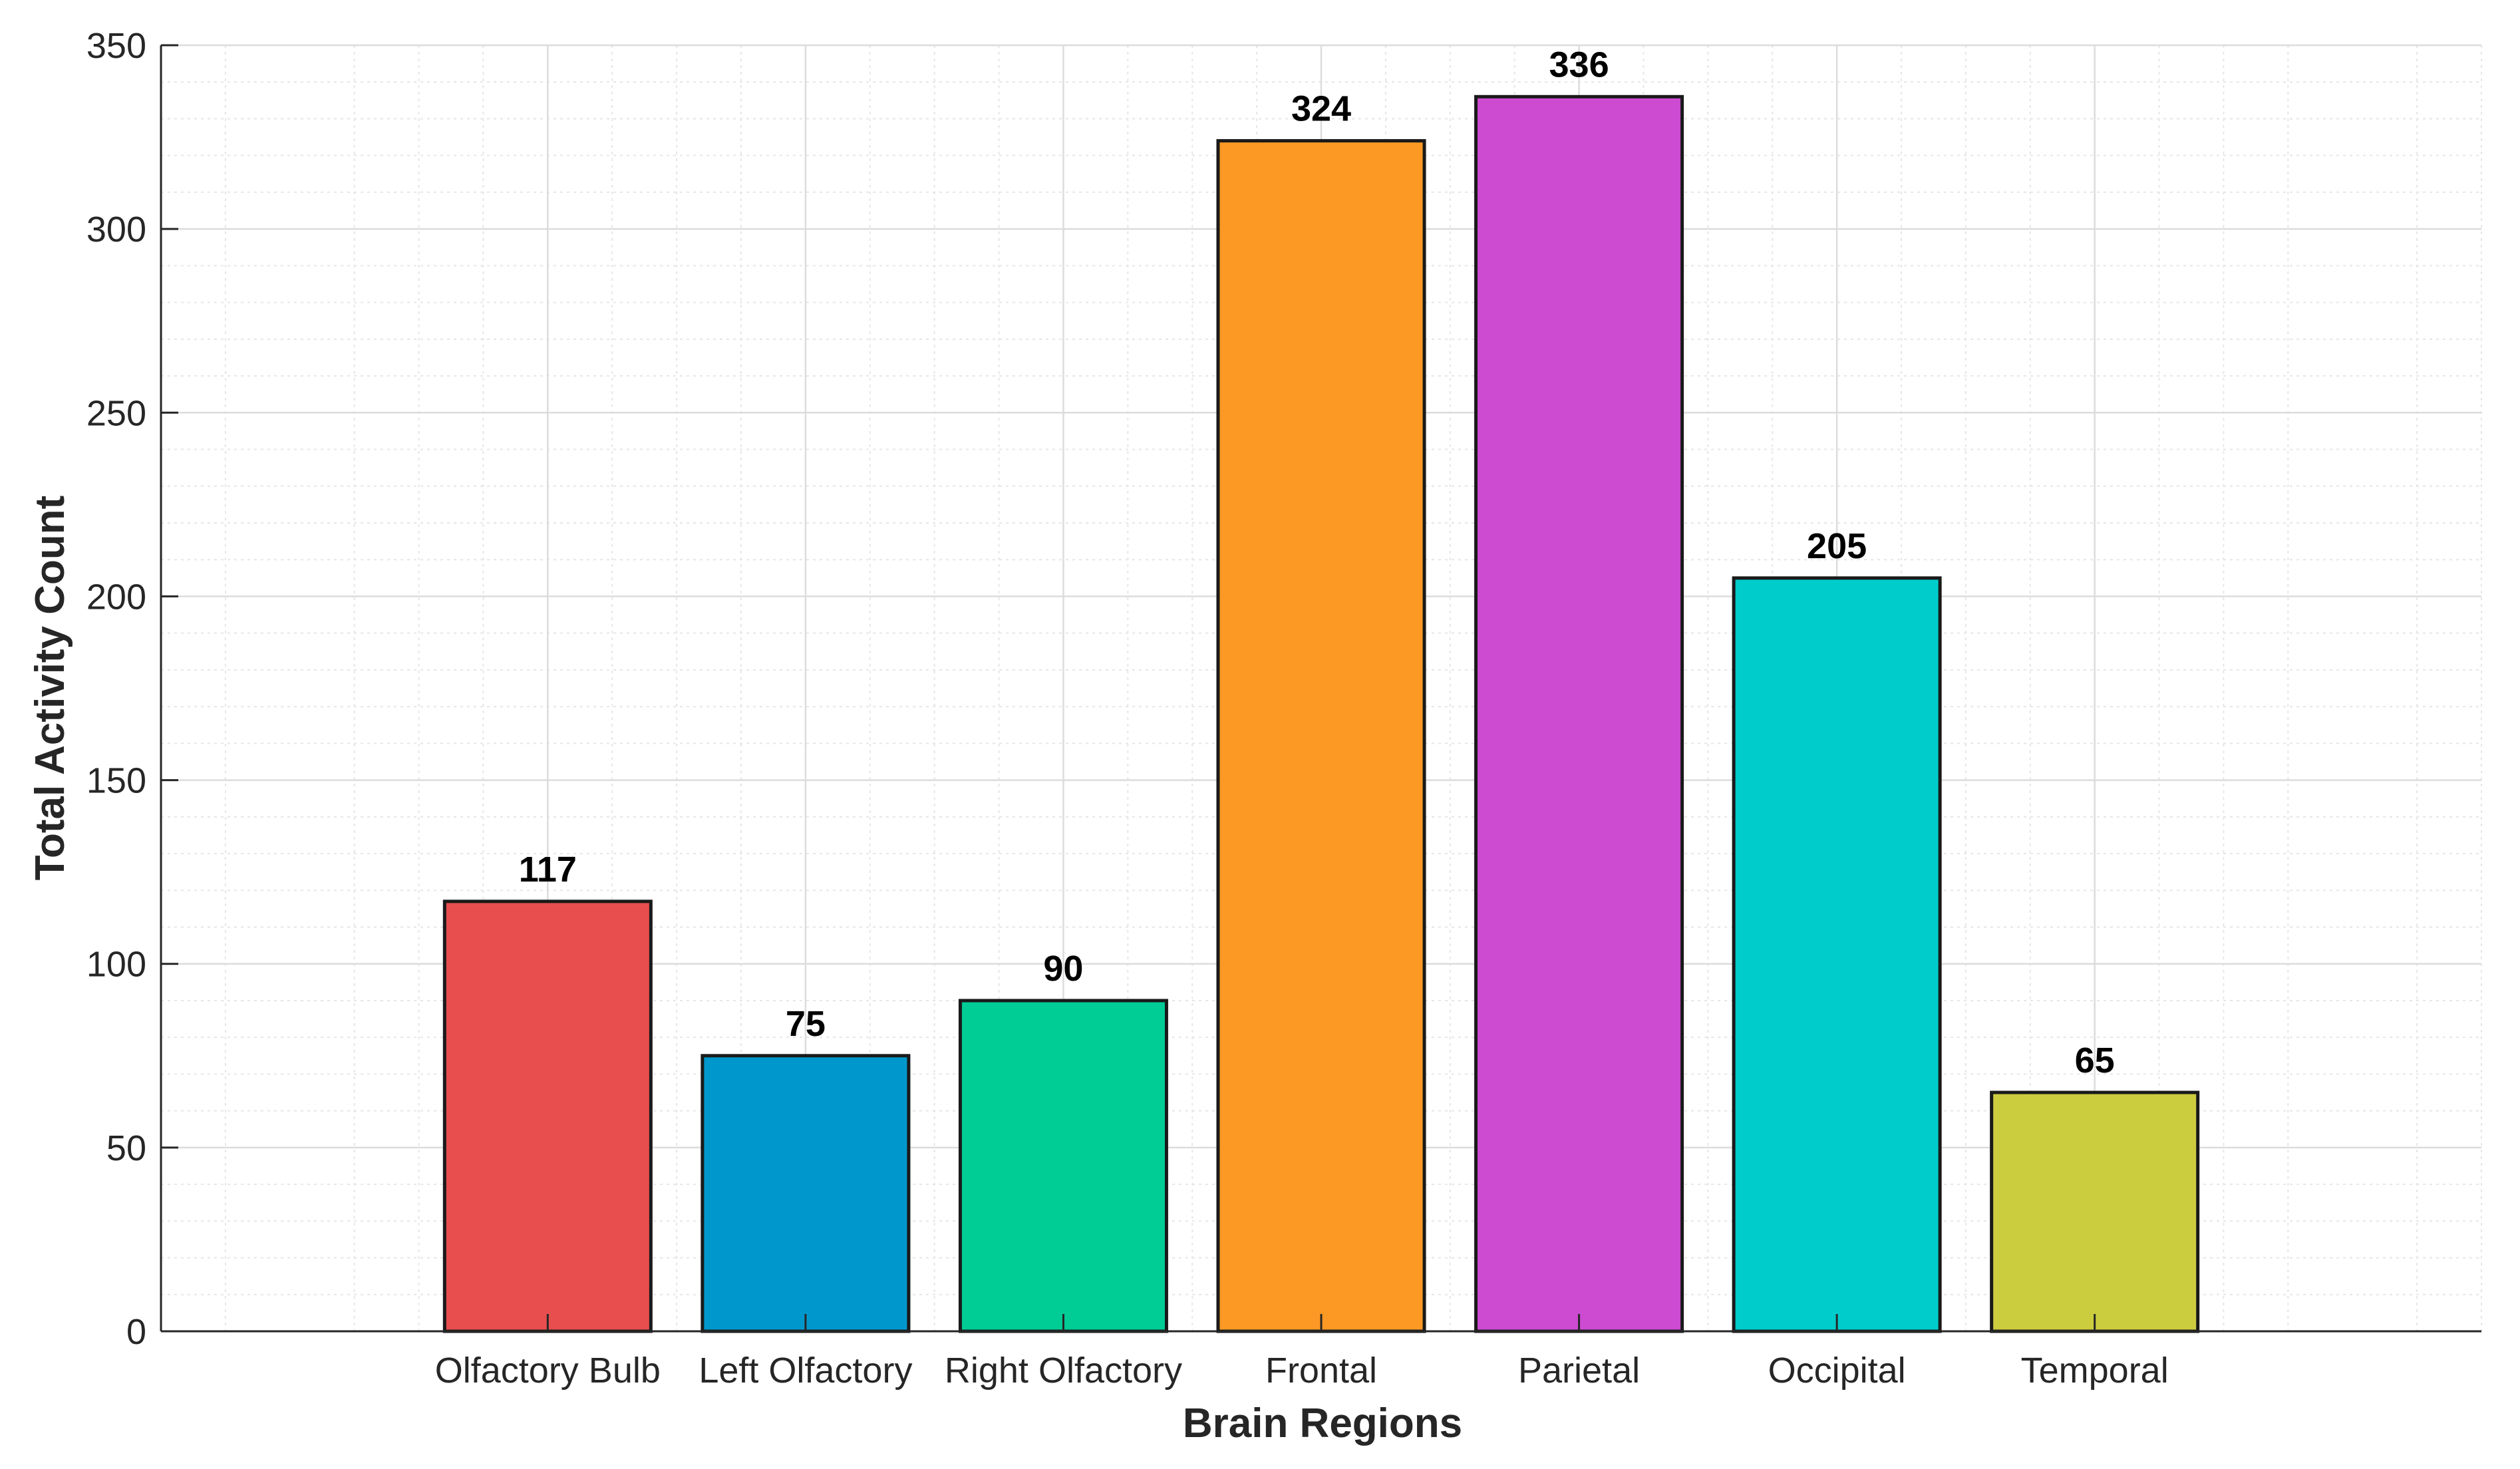 The image size is (2520, 1469). What do you see at coordinates (1321, 736) in the screenshot?
I see `bar-frontal` at bounding box center [1321, 736].